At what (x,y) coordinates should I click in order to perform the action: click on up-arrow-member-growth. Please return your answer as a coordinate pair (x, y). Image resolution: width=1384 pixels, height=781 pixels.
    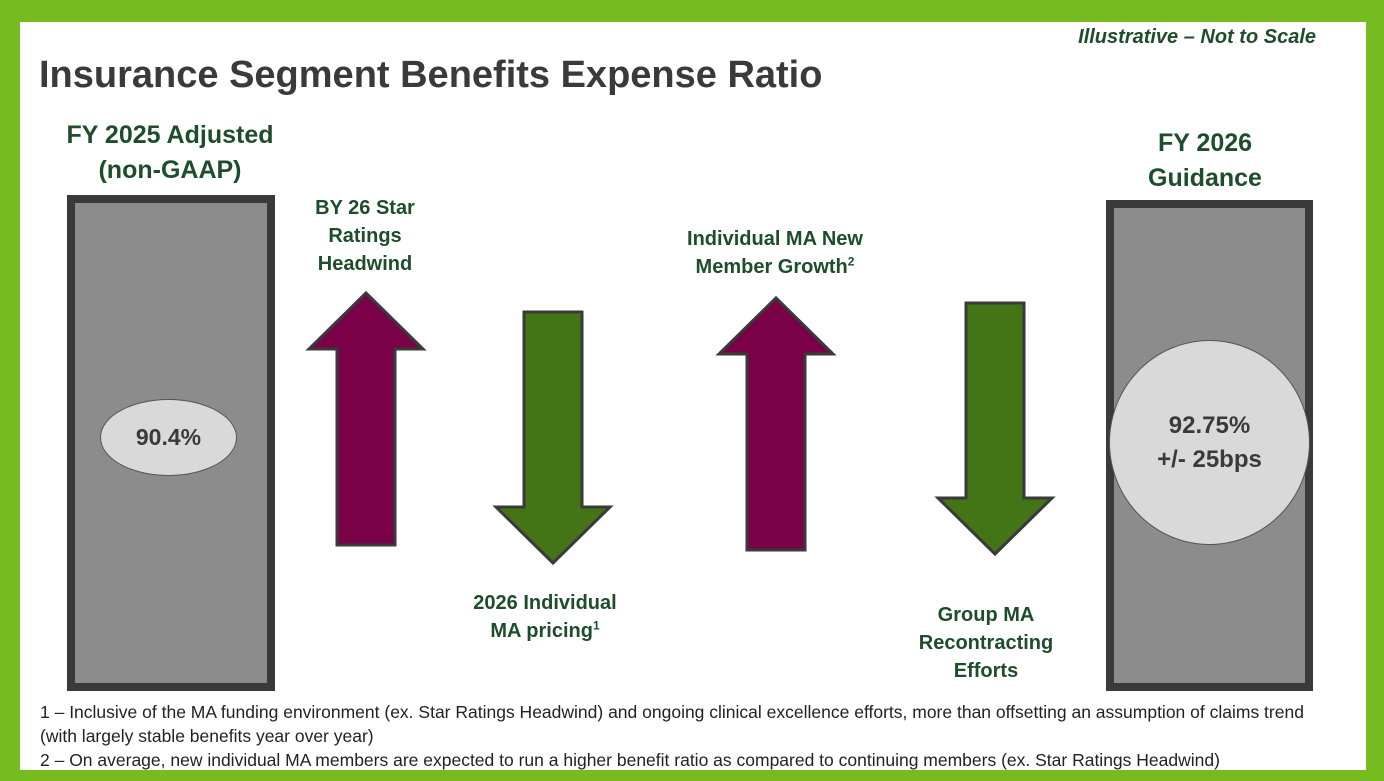
    Looking at the image, I should click on (776, 423).